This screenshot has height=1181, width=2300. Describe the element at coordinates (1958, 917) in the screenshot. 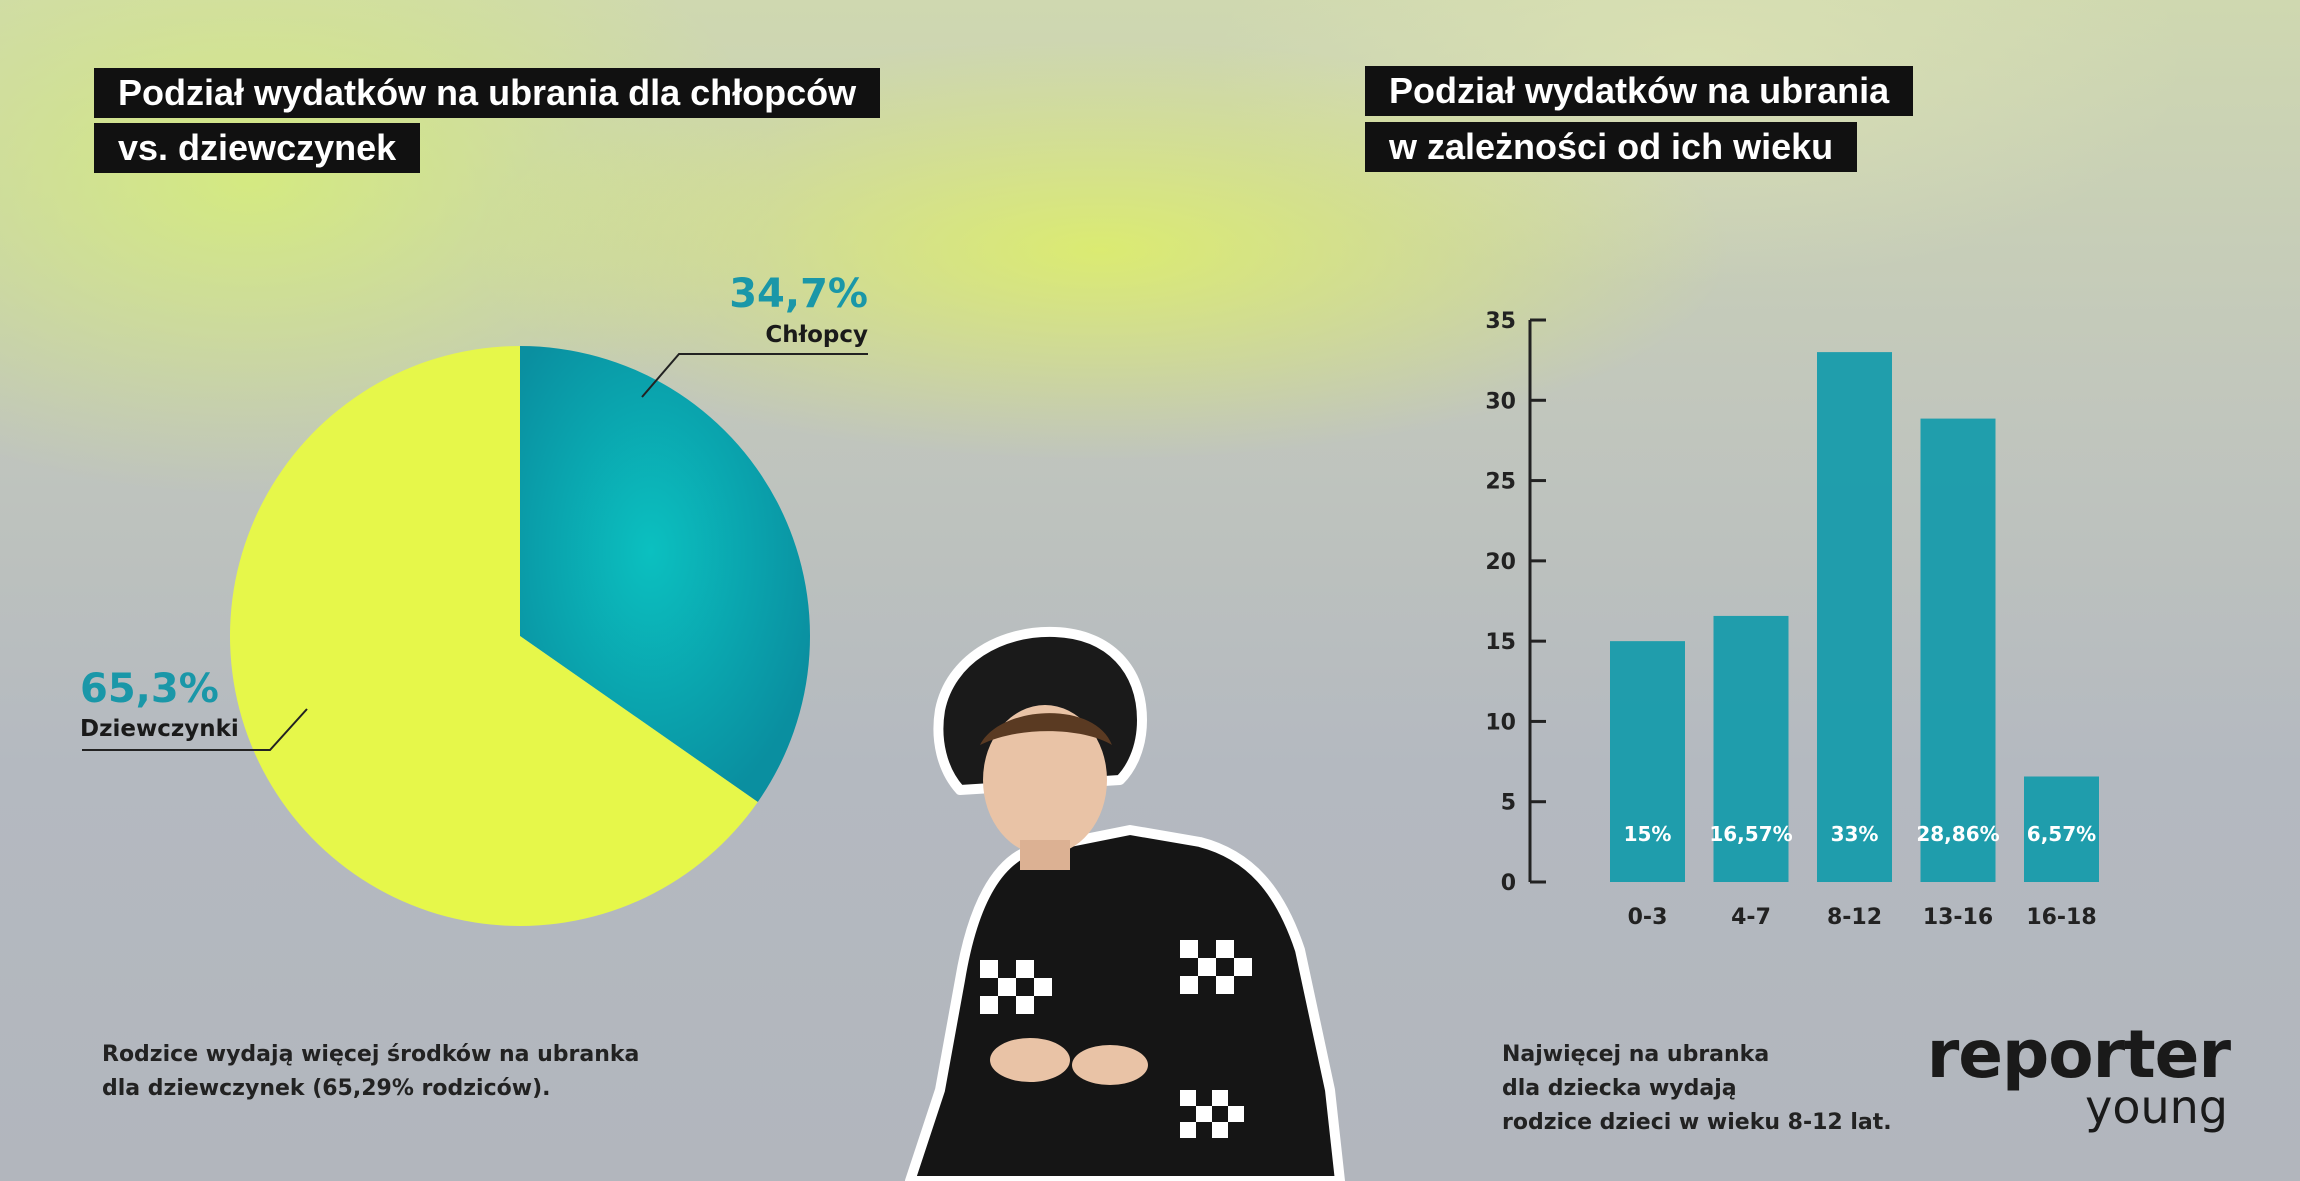

I see `x-category-label: 13-16` at that location.